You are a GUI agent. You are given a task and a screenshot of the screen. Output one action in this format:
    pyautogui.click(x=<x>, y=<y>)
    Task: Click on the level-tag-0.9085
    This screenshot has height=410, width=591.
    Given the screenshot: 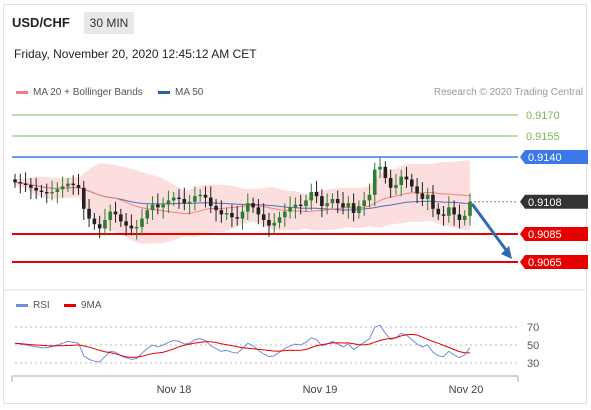 What is the action you would take?
    pyautogui.click(x=554, y=234)
    